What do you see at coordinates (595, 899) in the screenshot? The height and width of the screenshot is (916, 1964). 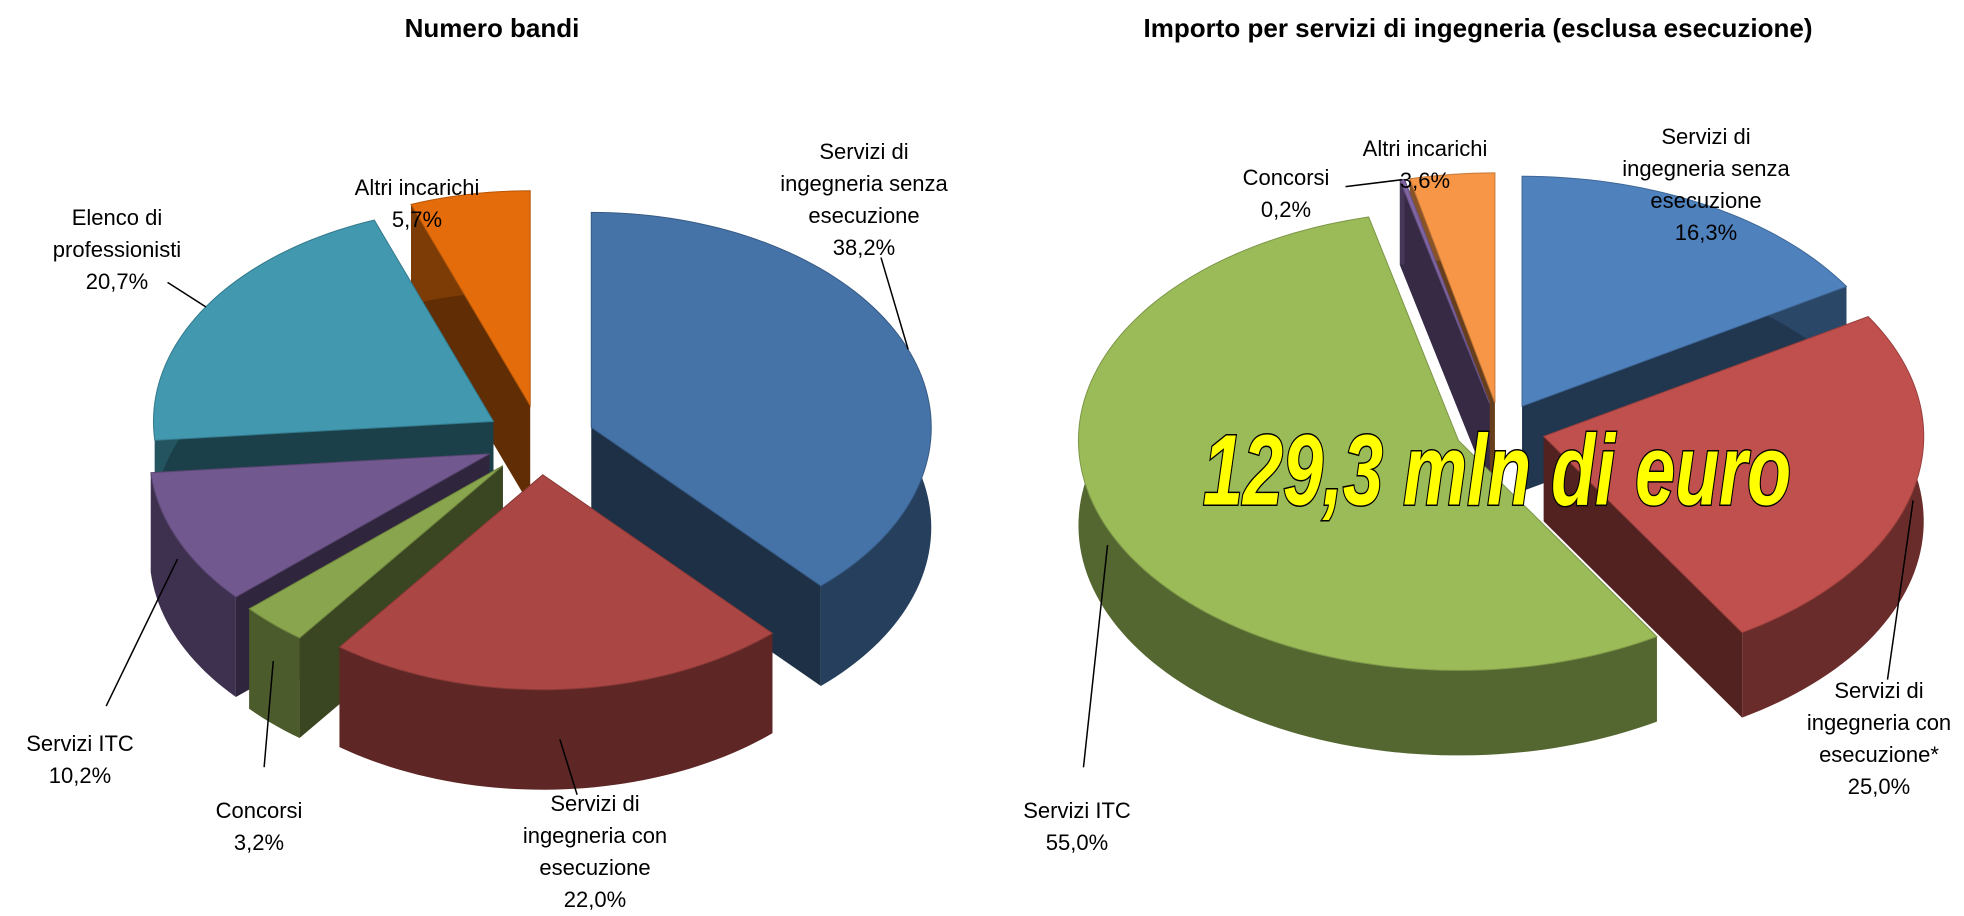 I see `slice-value: 22,0%` at bounding box center [595, 899].